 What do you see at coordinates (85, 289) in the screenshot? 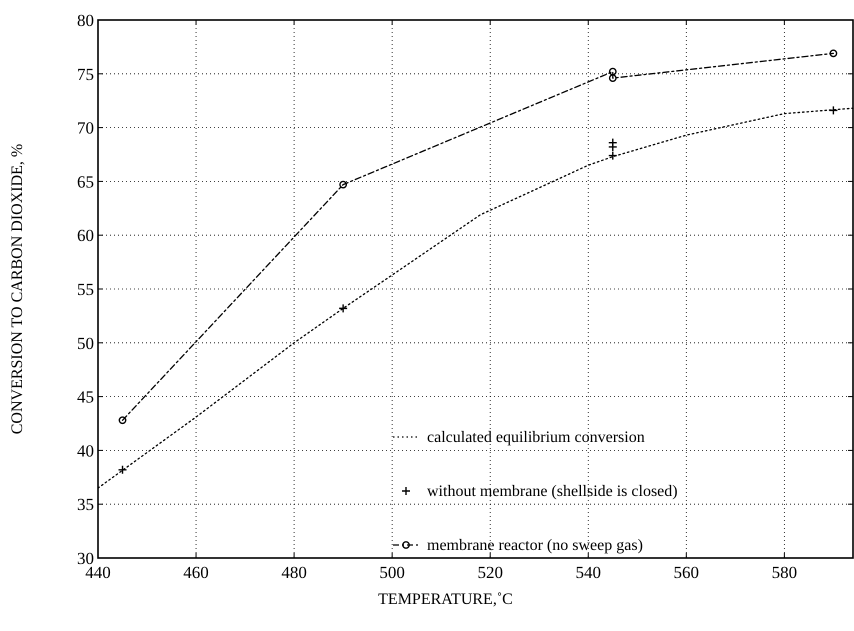
I see `y-tick-label: 55` at bounding box center [85, 289].